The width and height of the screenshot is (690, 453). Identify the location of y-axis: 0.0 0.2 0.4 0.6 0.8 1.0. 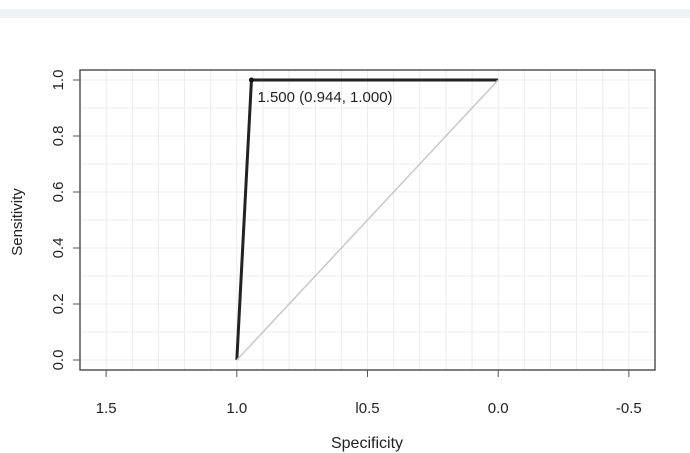
(65, 220).